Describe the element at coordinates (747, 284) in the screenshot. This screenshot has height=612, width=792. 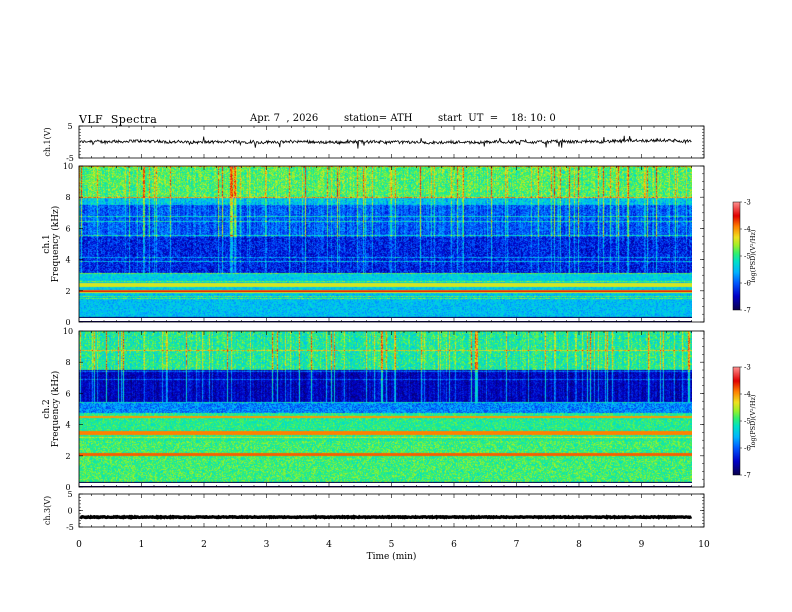
I see `colorbar-ch1-tick-label: -6` at that location.